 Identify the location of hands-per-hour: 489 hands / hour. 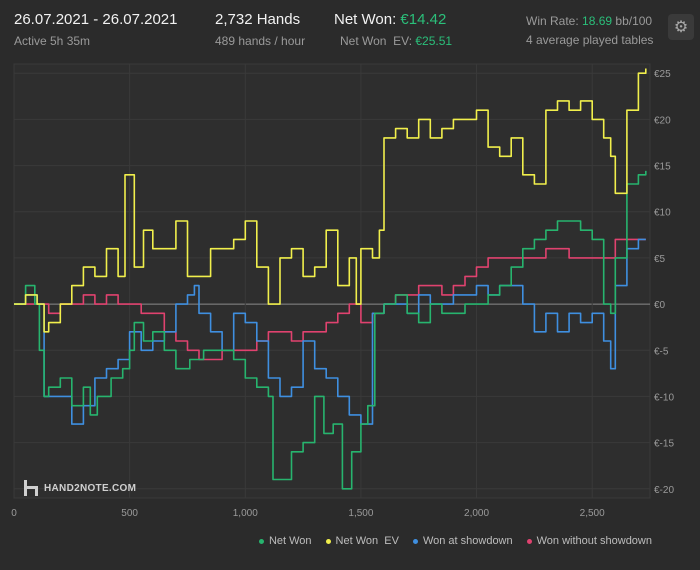
(260, 41).